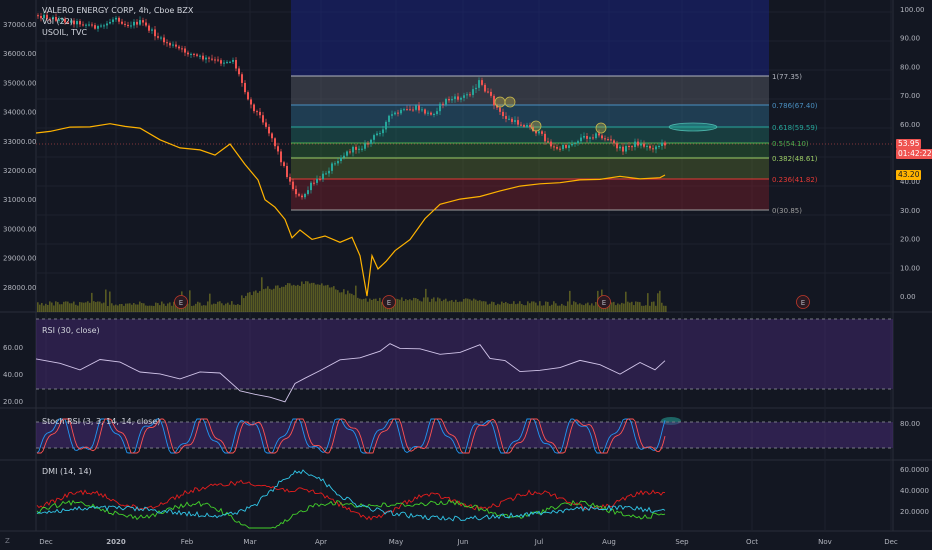  Describe the element at coordinates (500, 102) in the screenshot. I see `highlight-circle` at that location.